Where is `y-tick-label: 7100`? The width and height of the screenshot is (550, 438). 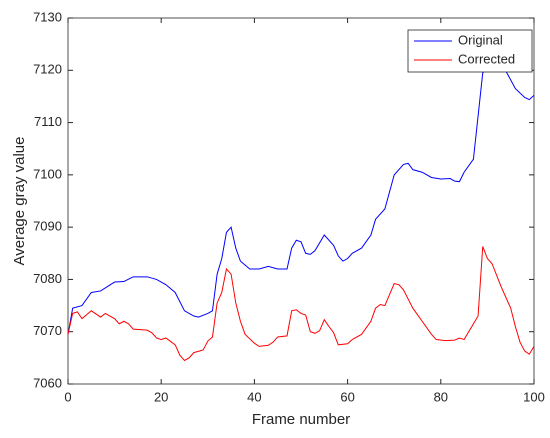
y-tick-label: 7100 is located at coordinates (47, 173).